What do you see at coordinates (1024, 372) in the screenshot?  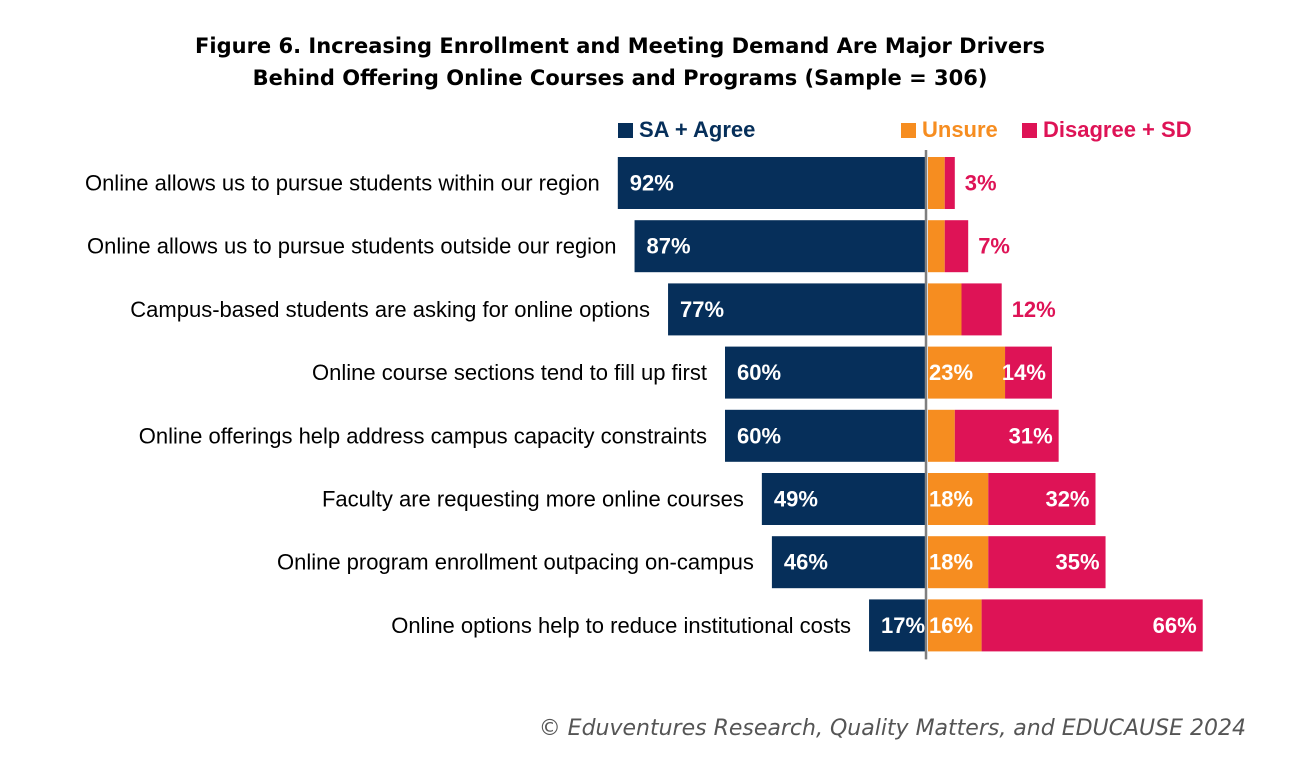 I see `label-disagree-sd: 14%` at bounding box center [1024, 372].